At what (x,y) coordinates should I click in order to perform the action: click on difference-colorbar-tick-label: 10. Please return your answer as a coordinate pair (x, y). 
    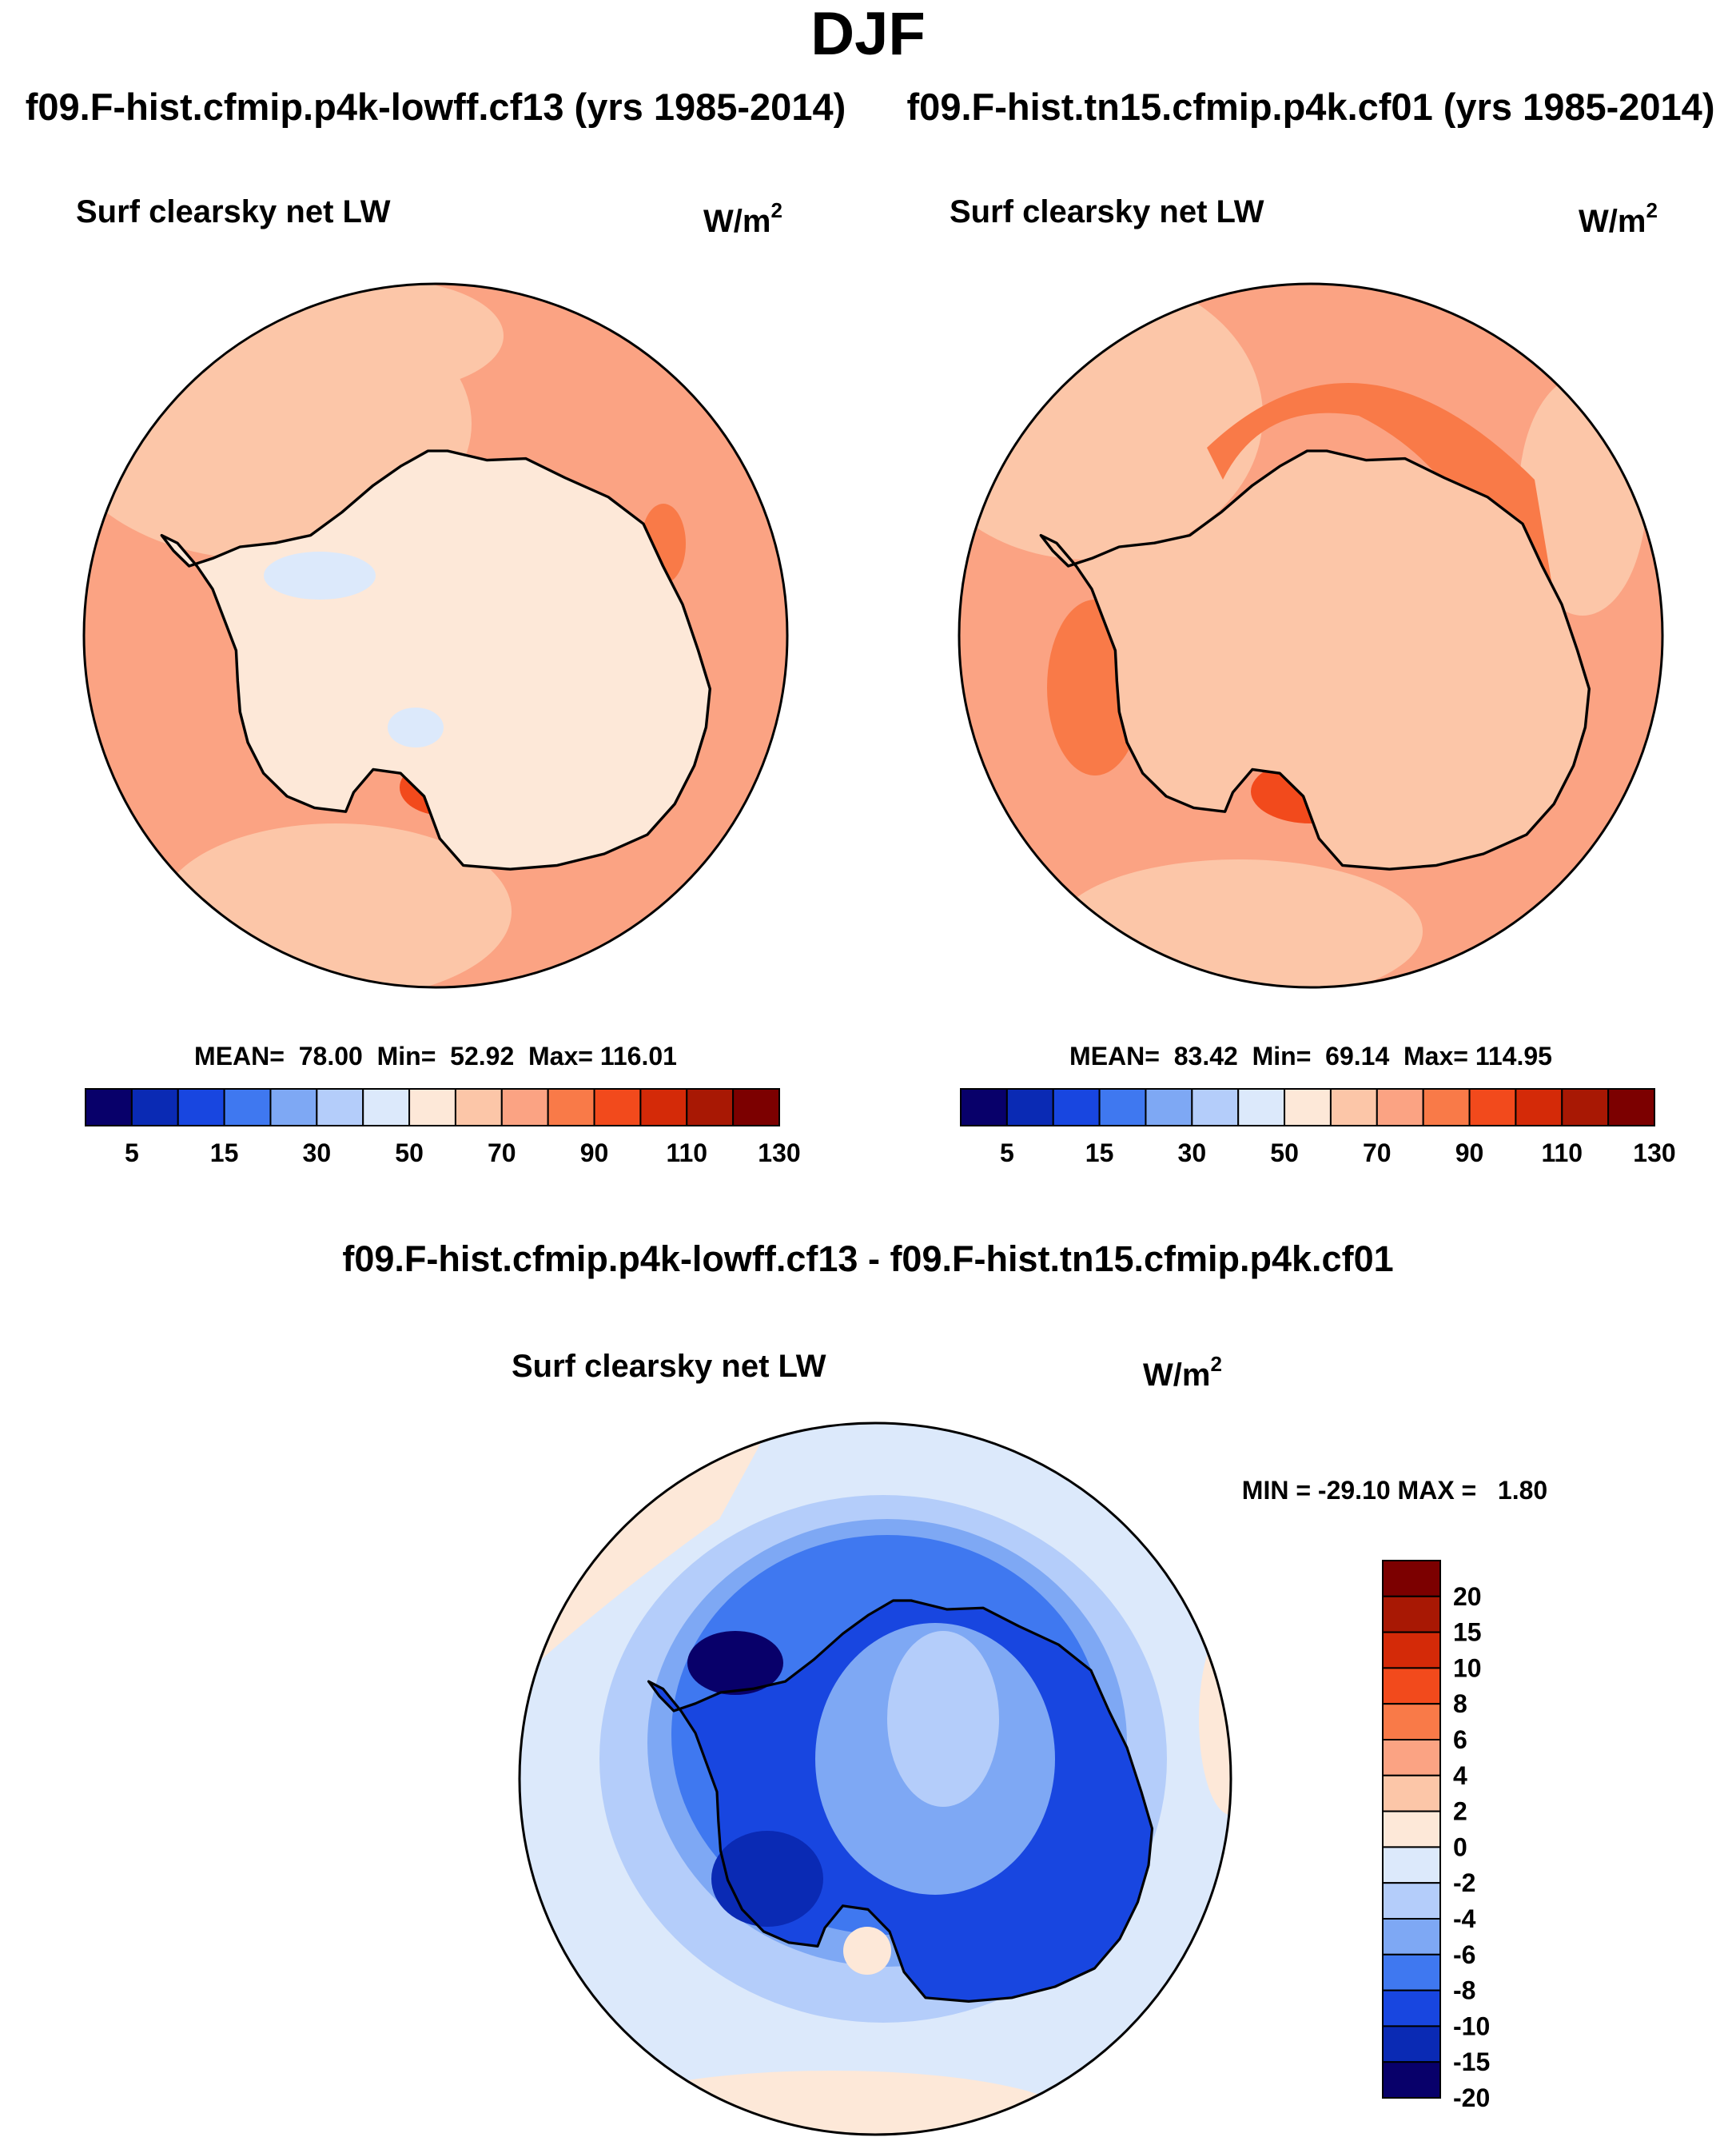
    Looking at the image, I should click on (1467, 1667).